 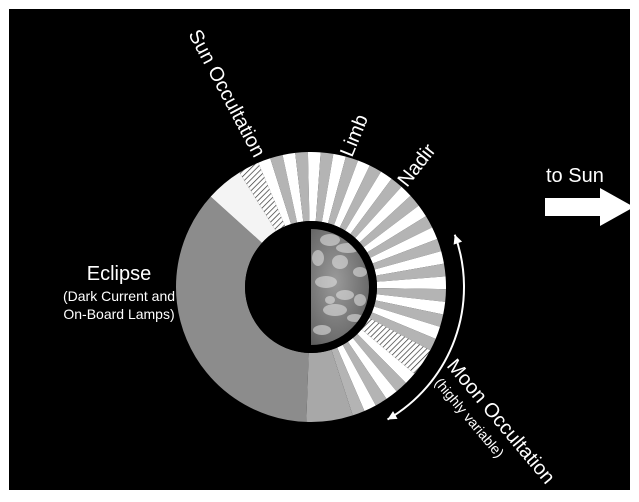 What do you see at coordinates (458, 239) in the screenshot?
I see `arrowhead-upper` at bounding box center [458, 239].